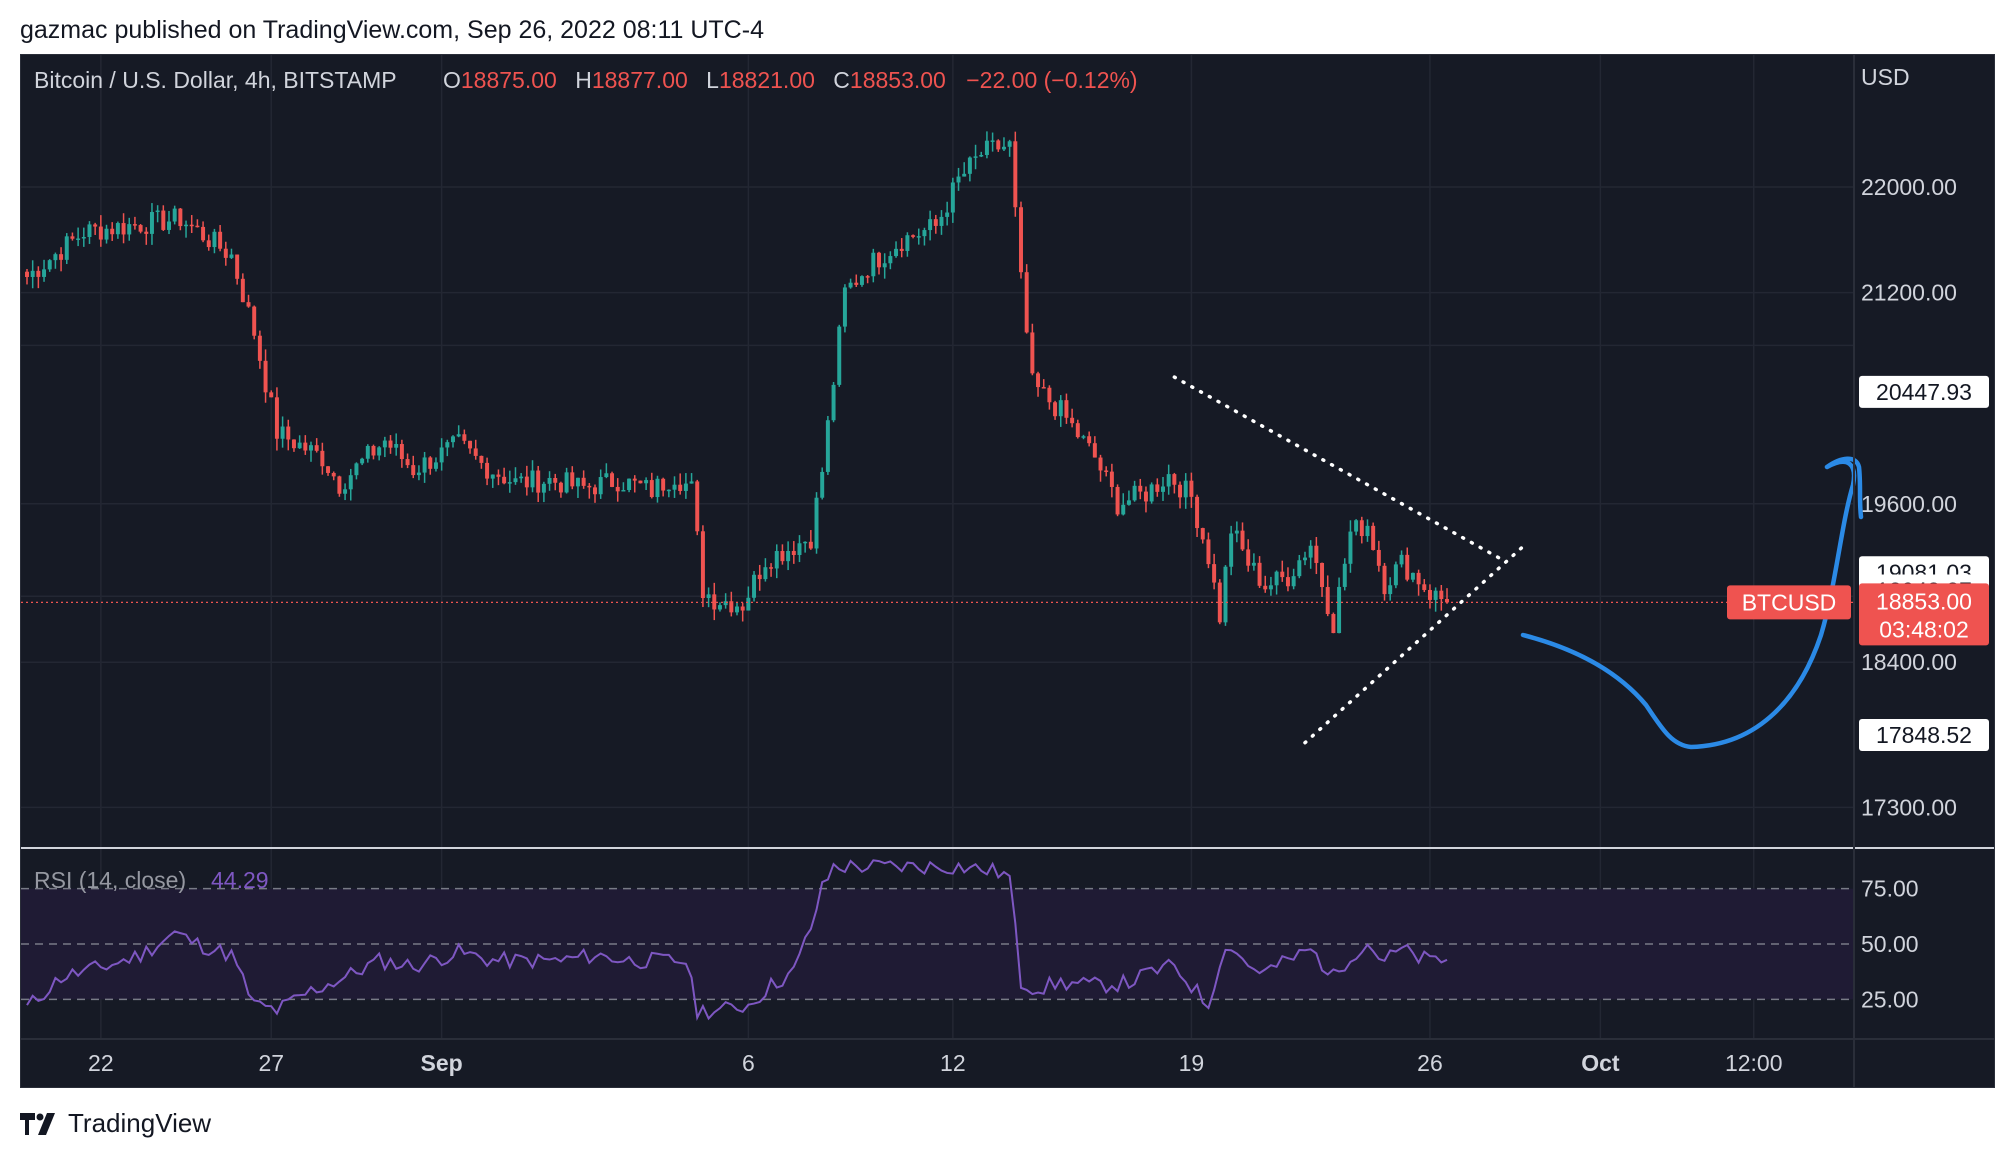  What do you see at coordinates (937, 940) in the screenshot?
I see `rsi-panel` at bounding box center [937, 940].